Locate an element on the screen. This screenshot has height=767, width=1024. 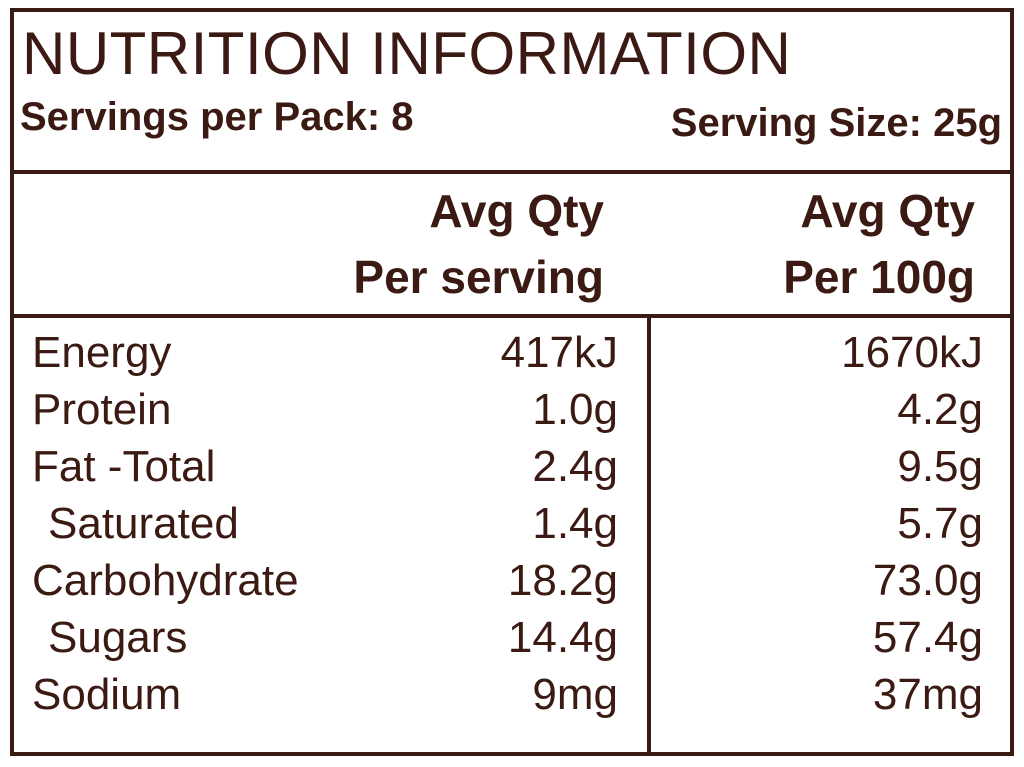
per-100g-value: 4.2g is located at coordinates (940, 409).